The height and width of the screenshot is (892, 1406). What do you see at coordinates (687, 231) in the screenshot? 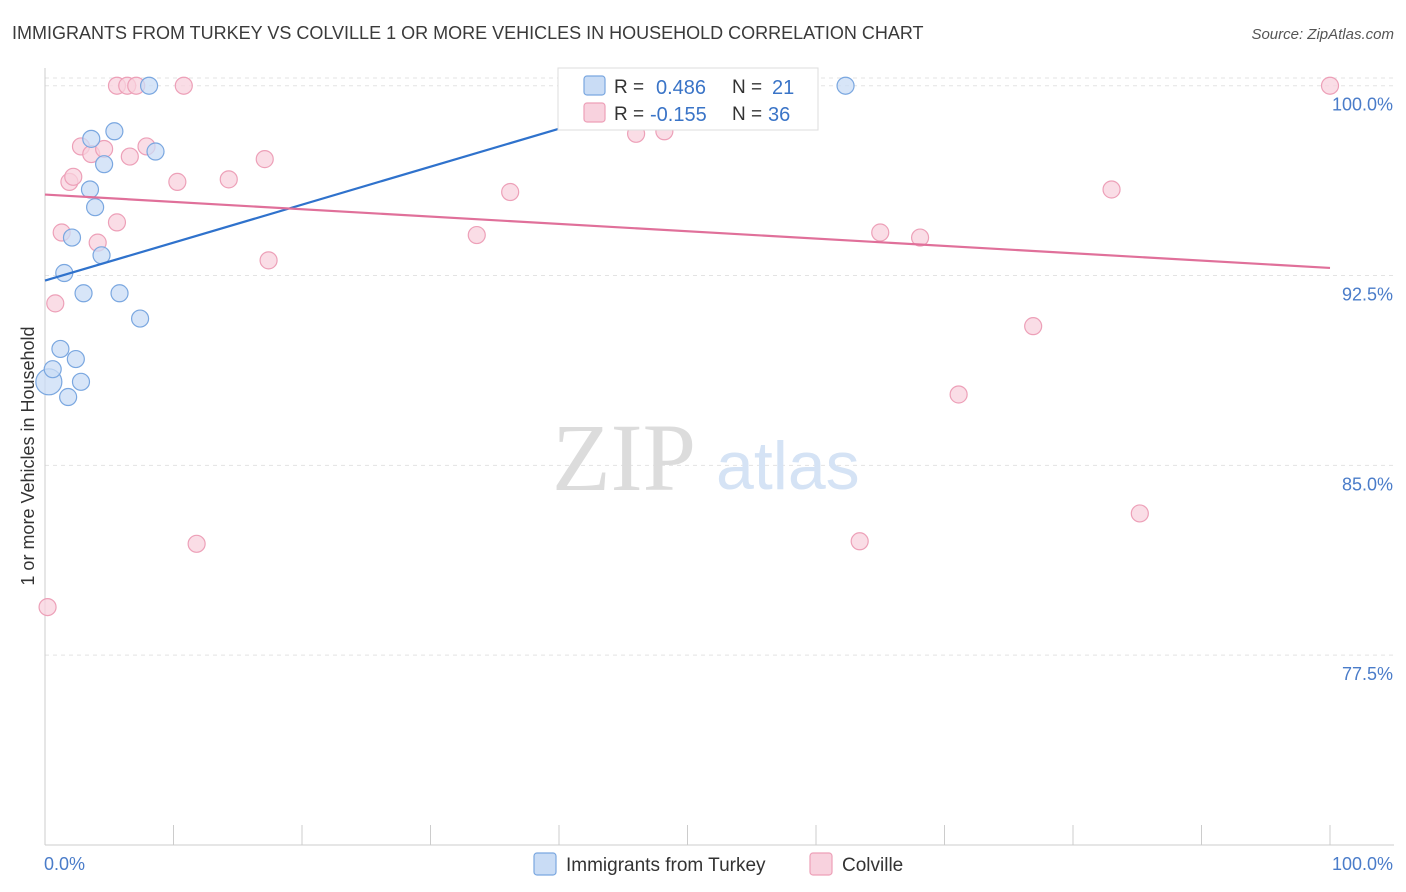
I see `trendline-colville` at bounding box center [687, 231].